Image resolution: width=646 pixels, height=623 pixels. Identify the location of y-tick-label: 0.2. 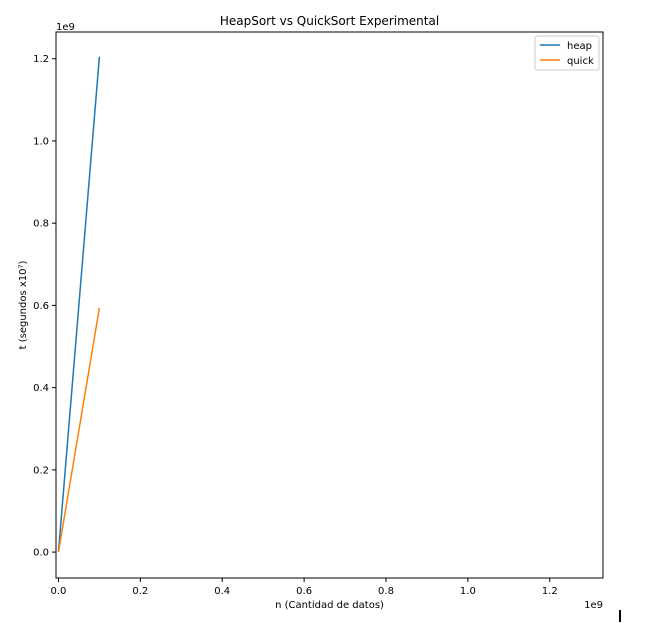
(41, 470).